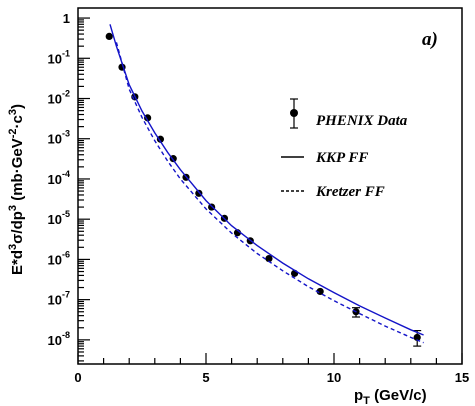  What do you see at coordinates (362, 121) in the screenshot?
I see `legend-data-label: PHENIX Data` at bounding box center [362, 121].